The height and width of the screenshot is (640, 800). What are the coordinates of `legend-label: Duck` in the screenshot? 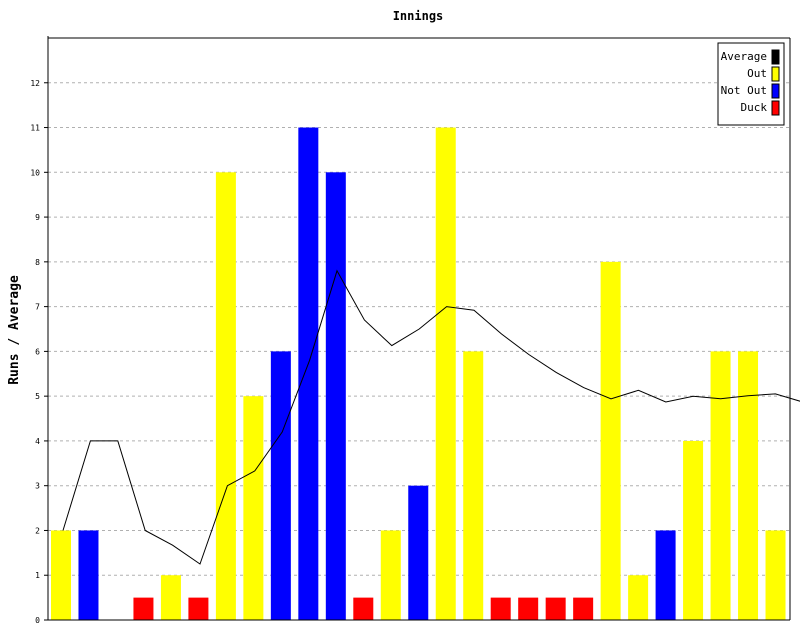 It's located at (754, 107).